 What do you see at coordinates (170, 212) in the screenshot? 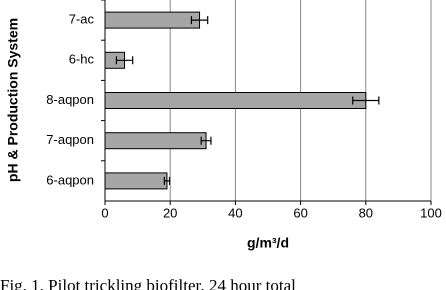
I see `x-tick-label: 20` at bounding box center [170, 212].